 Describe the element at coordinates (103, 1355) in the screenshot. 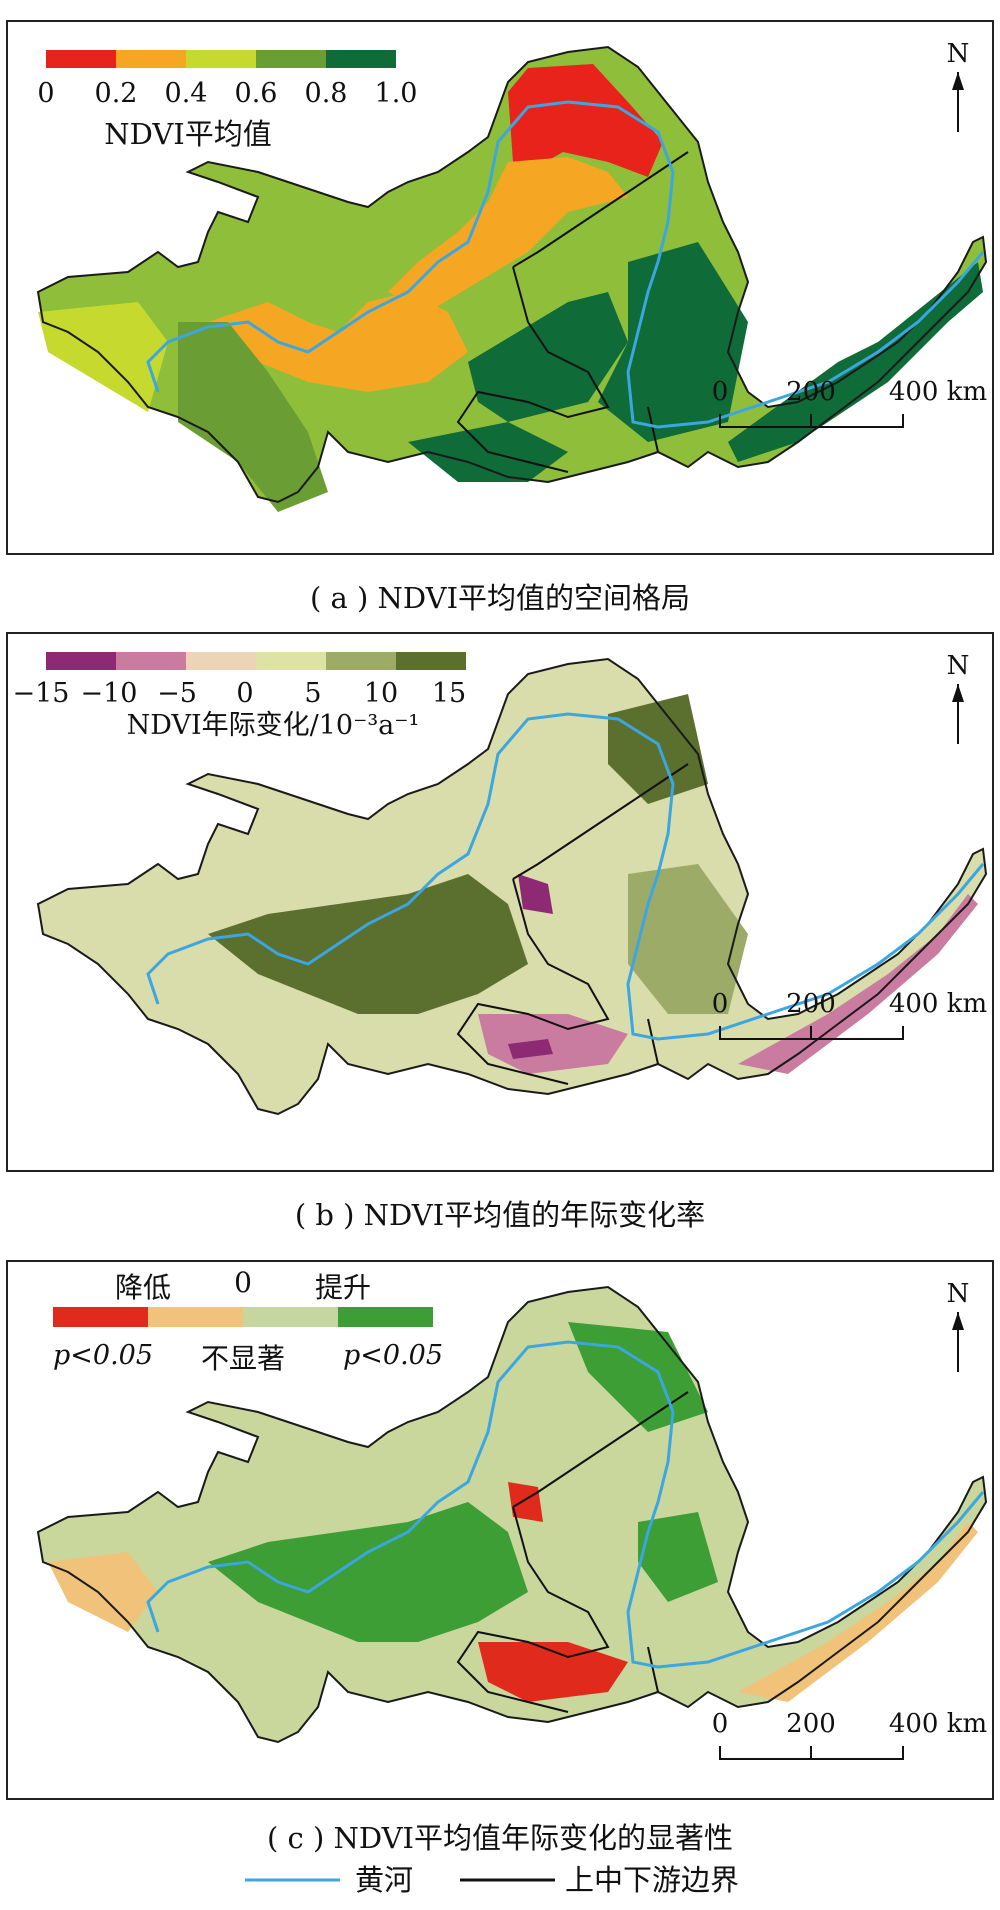

I see `legend-c-p-low: p<0.05` at that location.